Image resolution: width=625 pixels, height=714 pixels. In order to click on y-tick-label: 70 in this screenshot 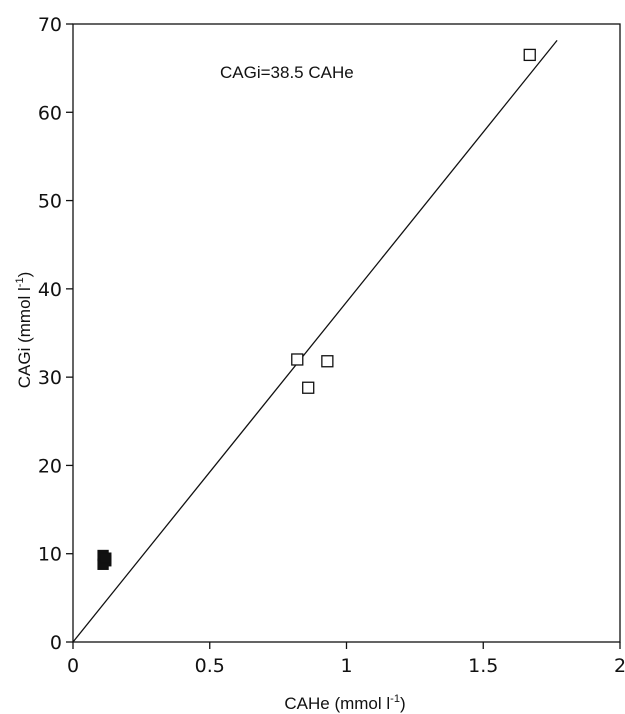, I will do `click(50, 25)`.